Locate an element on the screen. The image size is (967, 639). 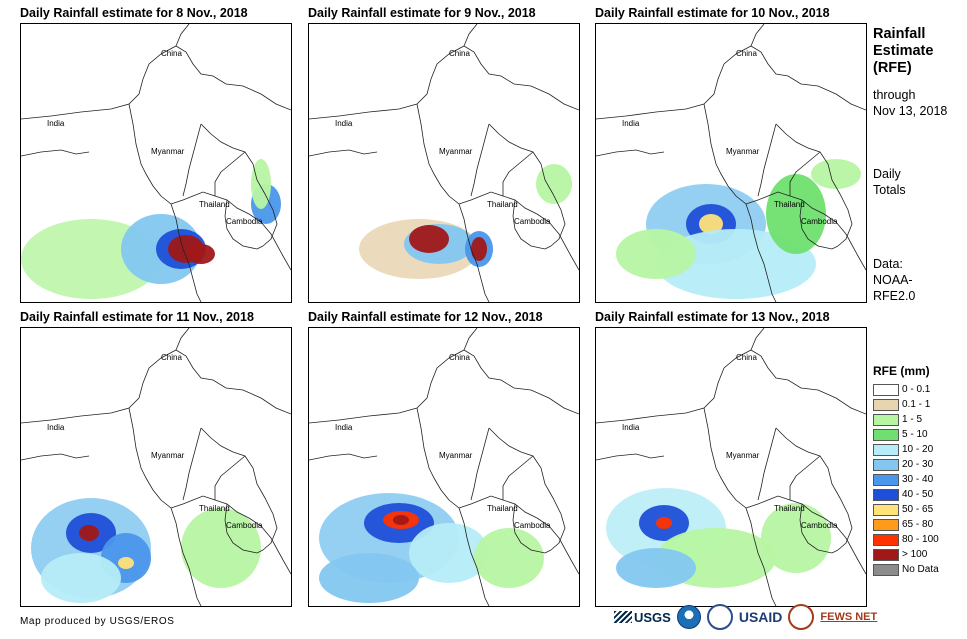
panel-title: Daily Rainfall estimate for 9 Nov., 2018 is located at coordinates (422, 13).